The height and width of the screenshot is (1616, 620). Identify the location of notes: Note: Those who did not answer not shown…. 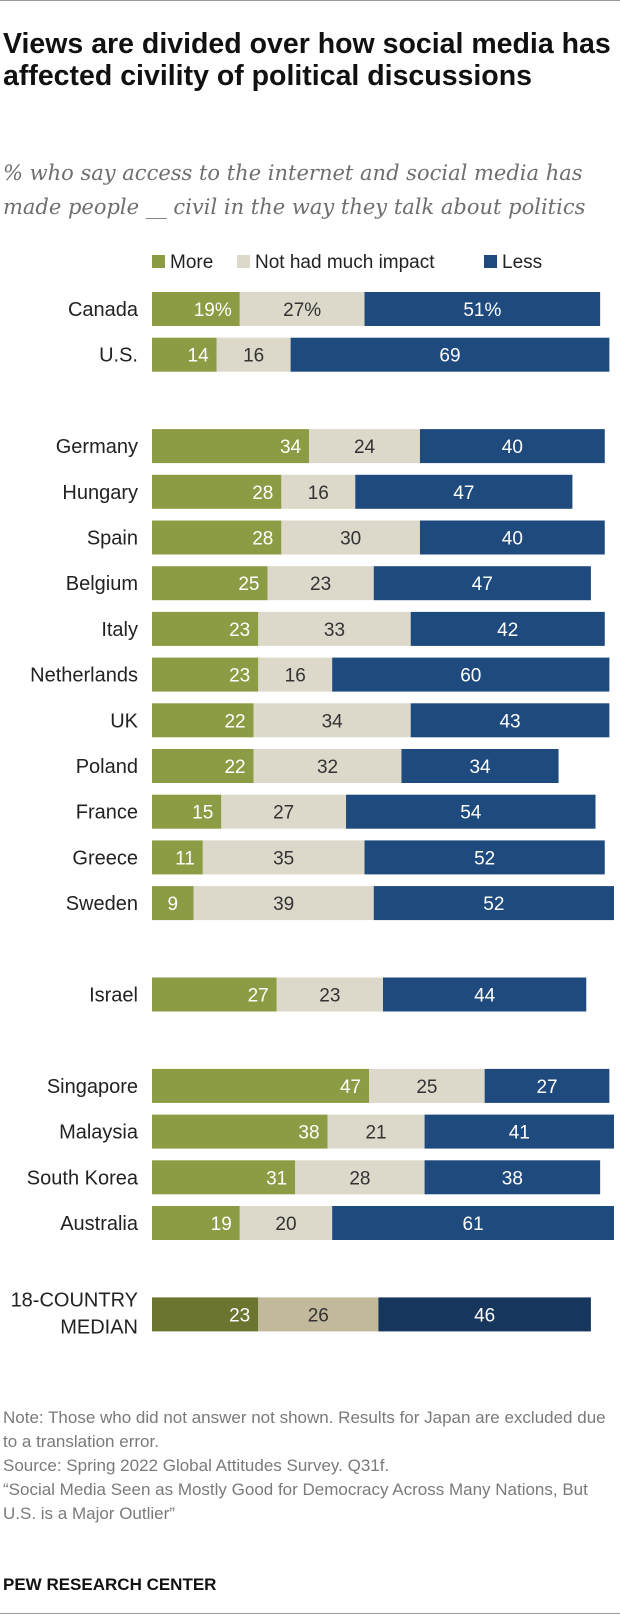
(309, 1466).